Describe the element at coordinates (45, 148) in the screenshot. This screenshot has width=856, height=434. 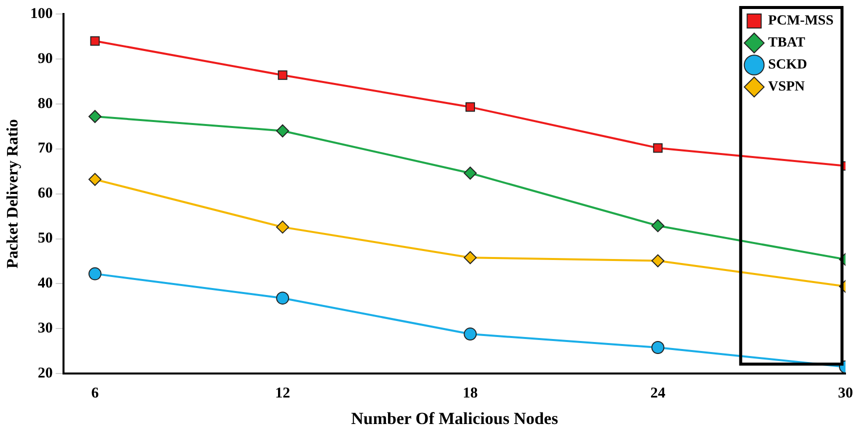
I see `y-tick-label: 70` at that location.